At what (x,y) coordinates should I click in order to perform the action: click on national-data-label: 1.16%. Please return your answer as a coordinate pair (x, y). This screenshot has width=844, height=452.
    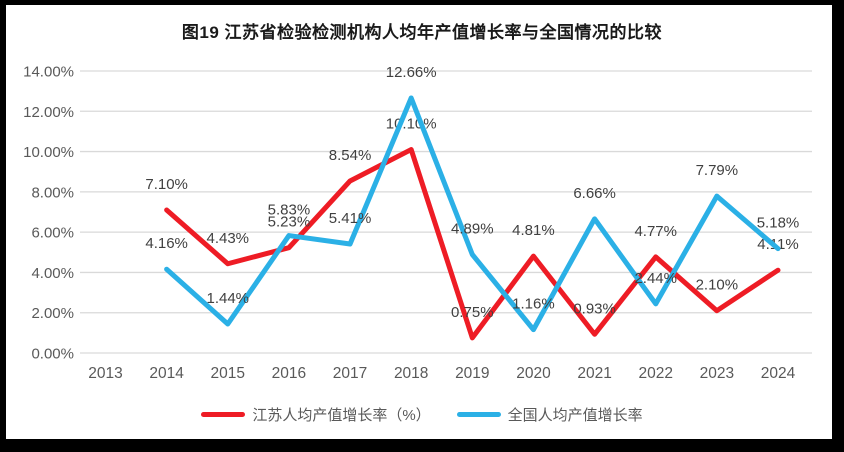
    Looking at the image, I should click on (533, 304).